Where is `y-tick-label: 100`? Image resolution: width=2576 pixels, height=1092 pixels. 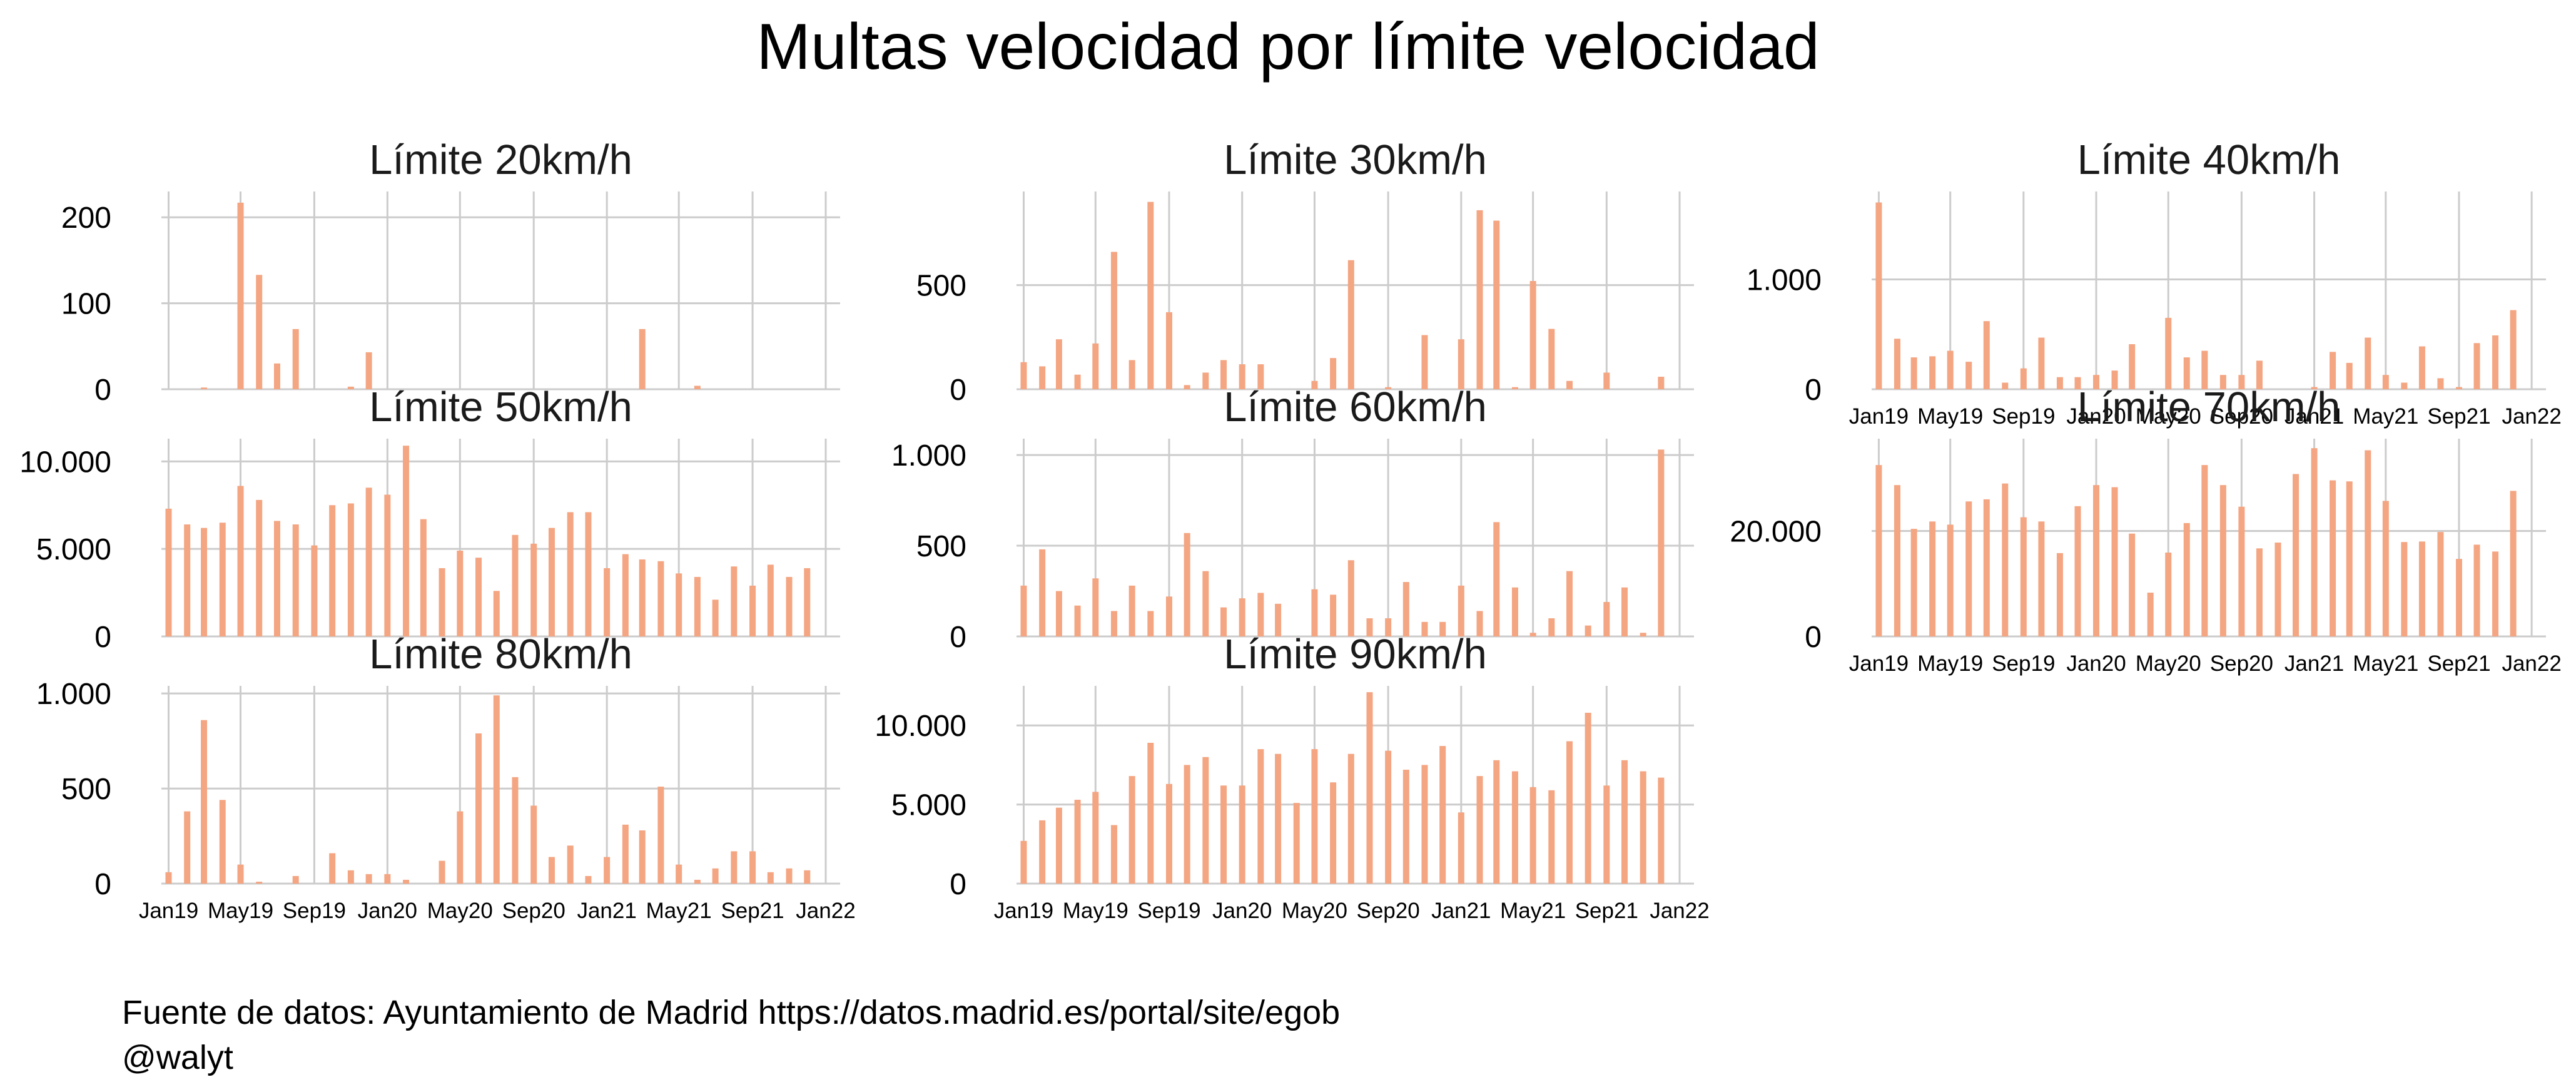 y-tick-label: 100 is located at coordinates (86, 305).